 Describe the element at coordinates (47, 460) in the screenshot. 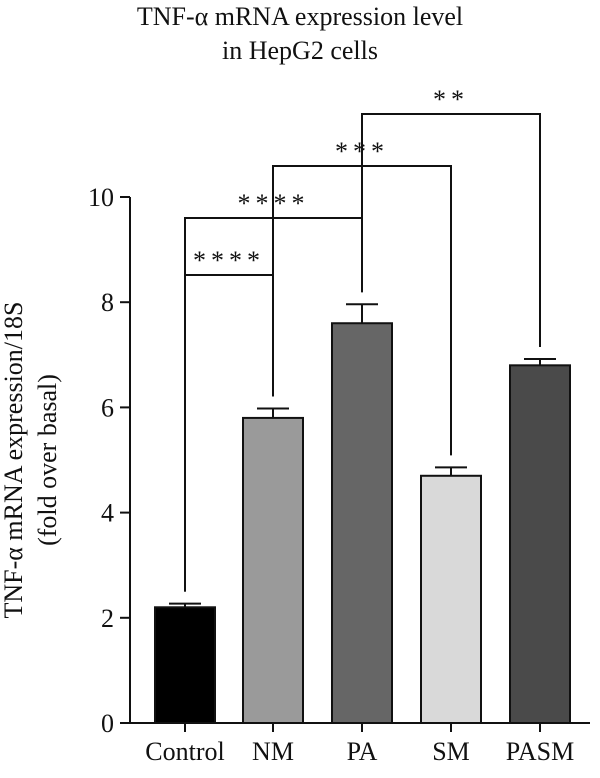

I see `y-axis-label-line-2: (fold over basal)` at that location.